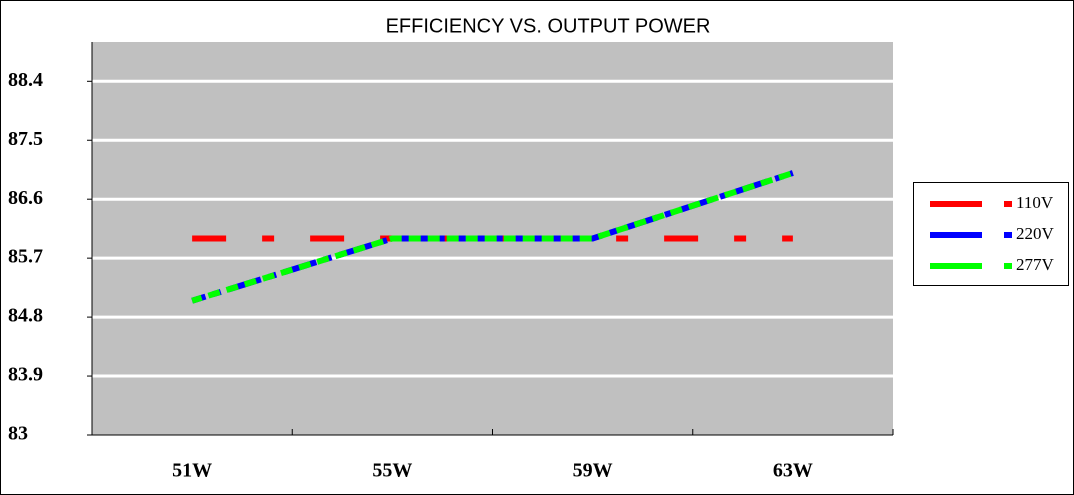 The image size is (1074, 495). What do you see at coordinates (1035, 264) in the screenshot?
I see `legend-label: 277V` at bounding box center [1035, 264].